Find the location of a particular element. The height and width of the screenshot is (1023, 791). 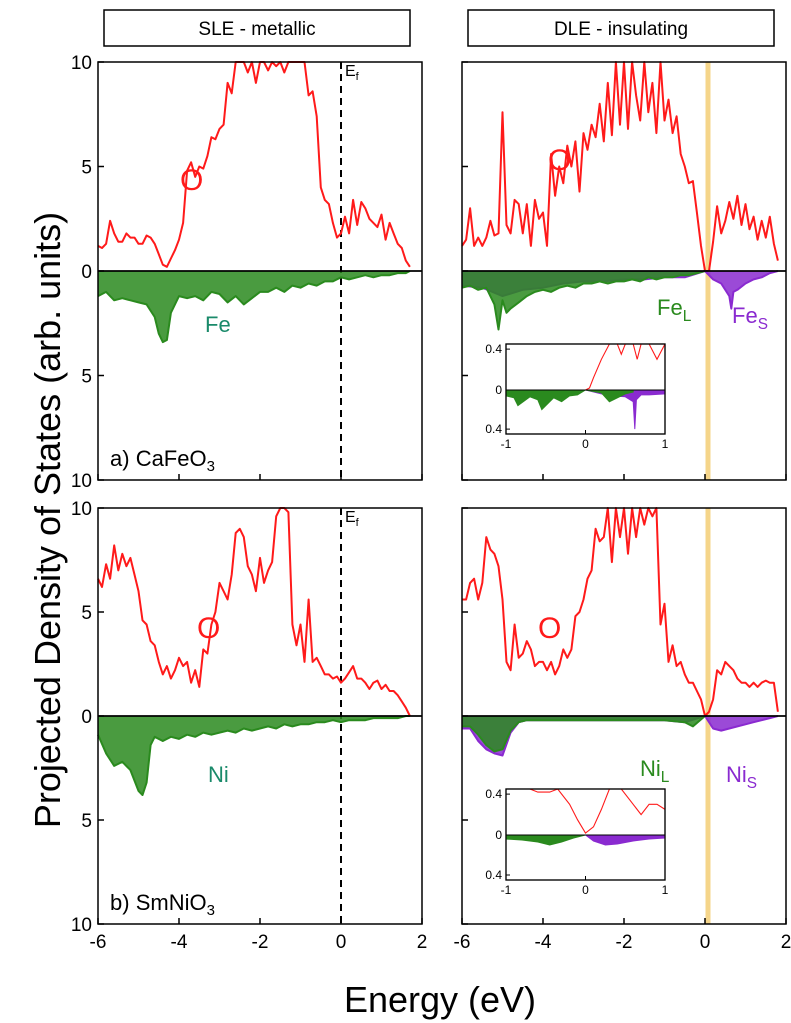

panel-label: b) SmNiO3 is located at coordinates (162, 904).